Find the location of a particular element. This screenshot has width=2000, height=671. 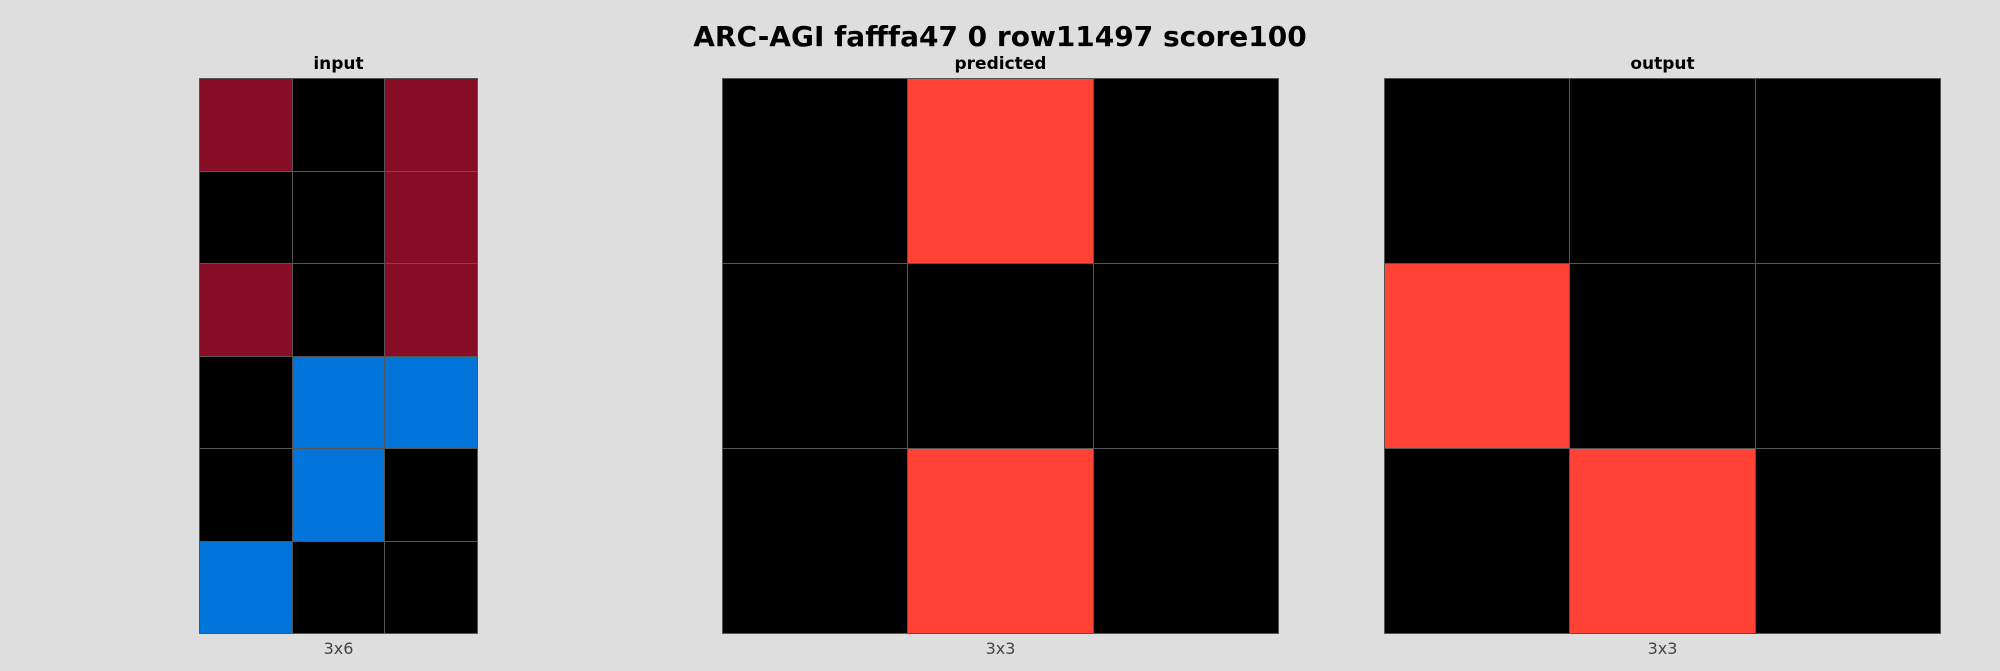

input-grid is located at coordinates (338, 356).